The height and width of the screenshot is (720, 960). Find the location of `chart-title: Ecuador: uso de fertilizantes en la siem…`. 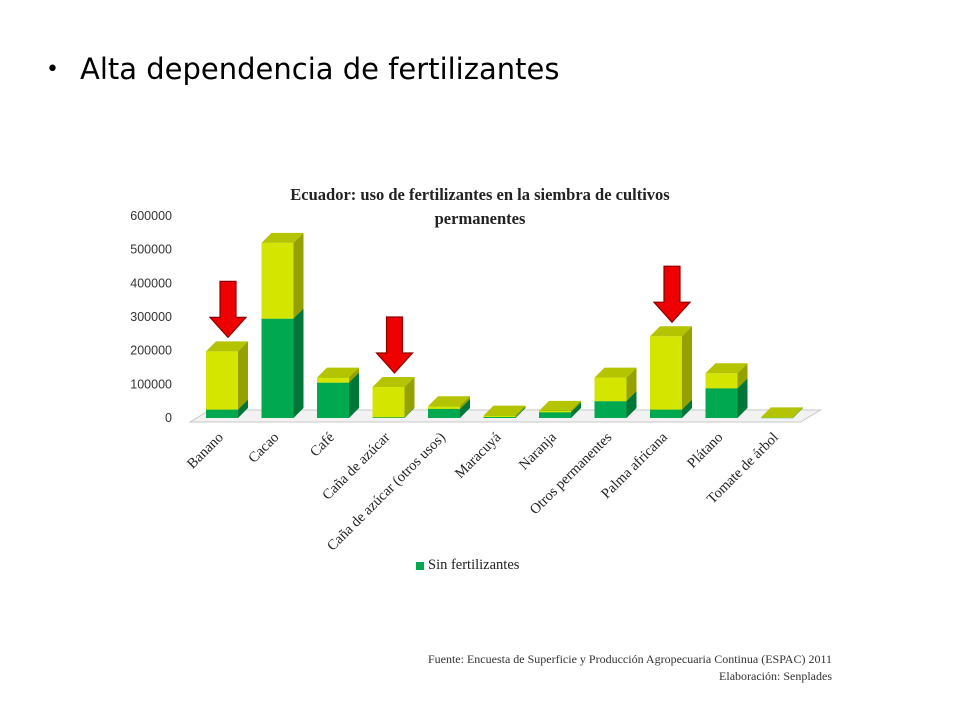

chart-title: Ecuador: uso de fertilizantes en la siem… is located at coordinates (480, 207).